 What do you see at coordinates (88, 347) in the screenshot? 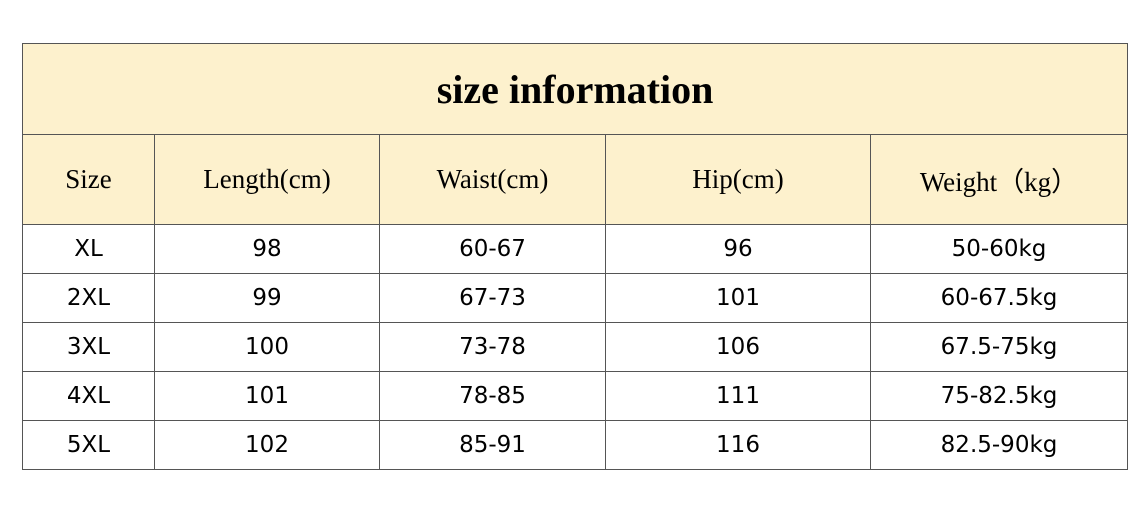
I see `data-cell: 3XL` at bounding box center [88, 347].